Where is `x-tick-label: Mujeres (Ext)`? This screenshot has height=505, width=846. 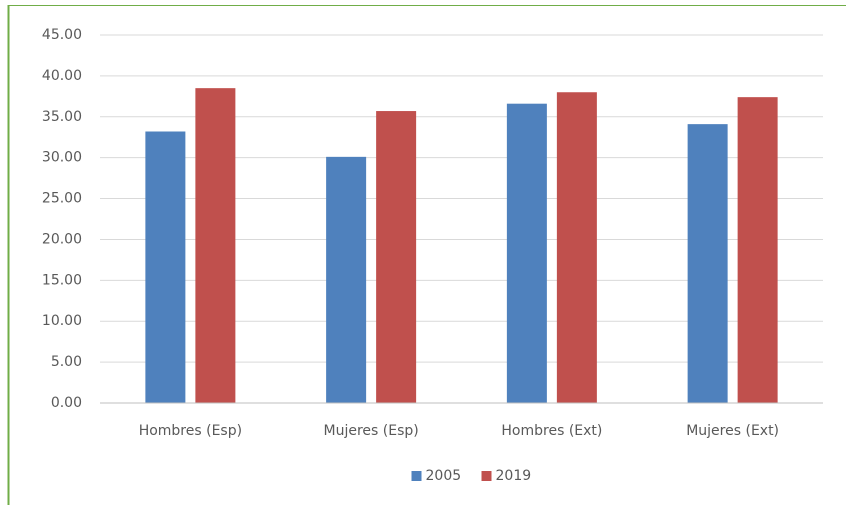
x-tick-label: Mujeres (Ext) is located at coordinates (732, 431).